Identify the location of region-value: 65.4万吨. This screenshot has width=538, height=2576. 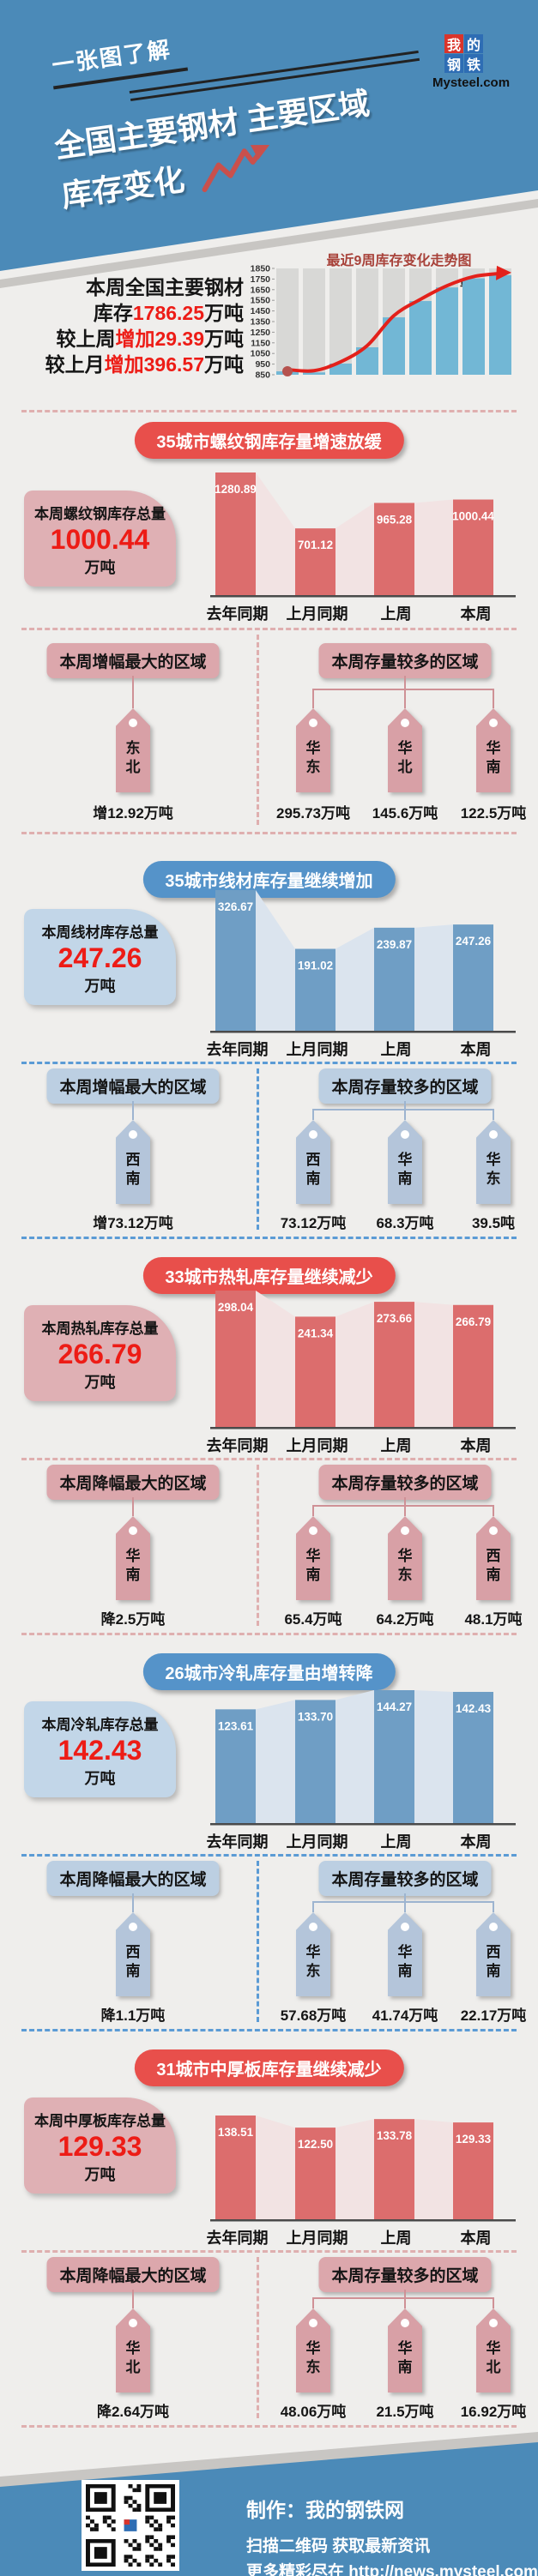
(313, 1619).